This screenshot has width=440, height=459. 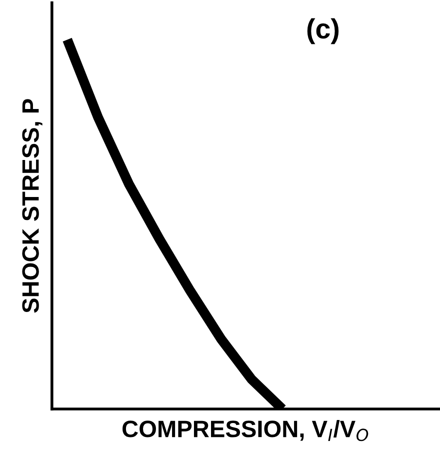 What do you see at coordinates (32, 206) in the screenshot?
I see `y-axis-title: SHOCK STRESS, P` at bounding box center [32, 206].